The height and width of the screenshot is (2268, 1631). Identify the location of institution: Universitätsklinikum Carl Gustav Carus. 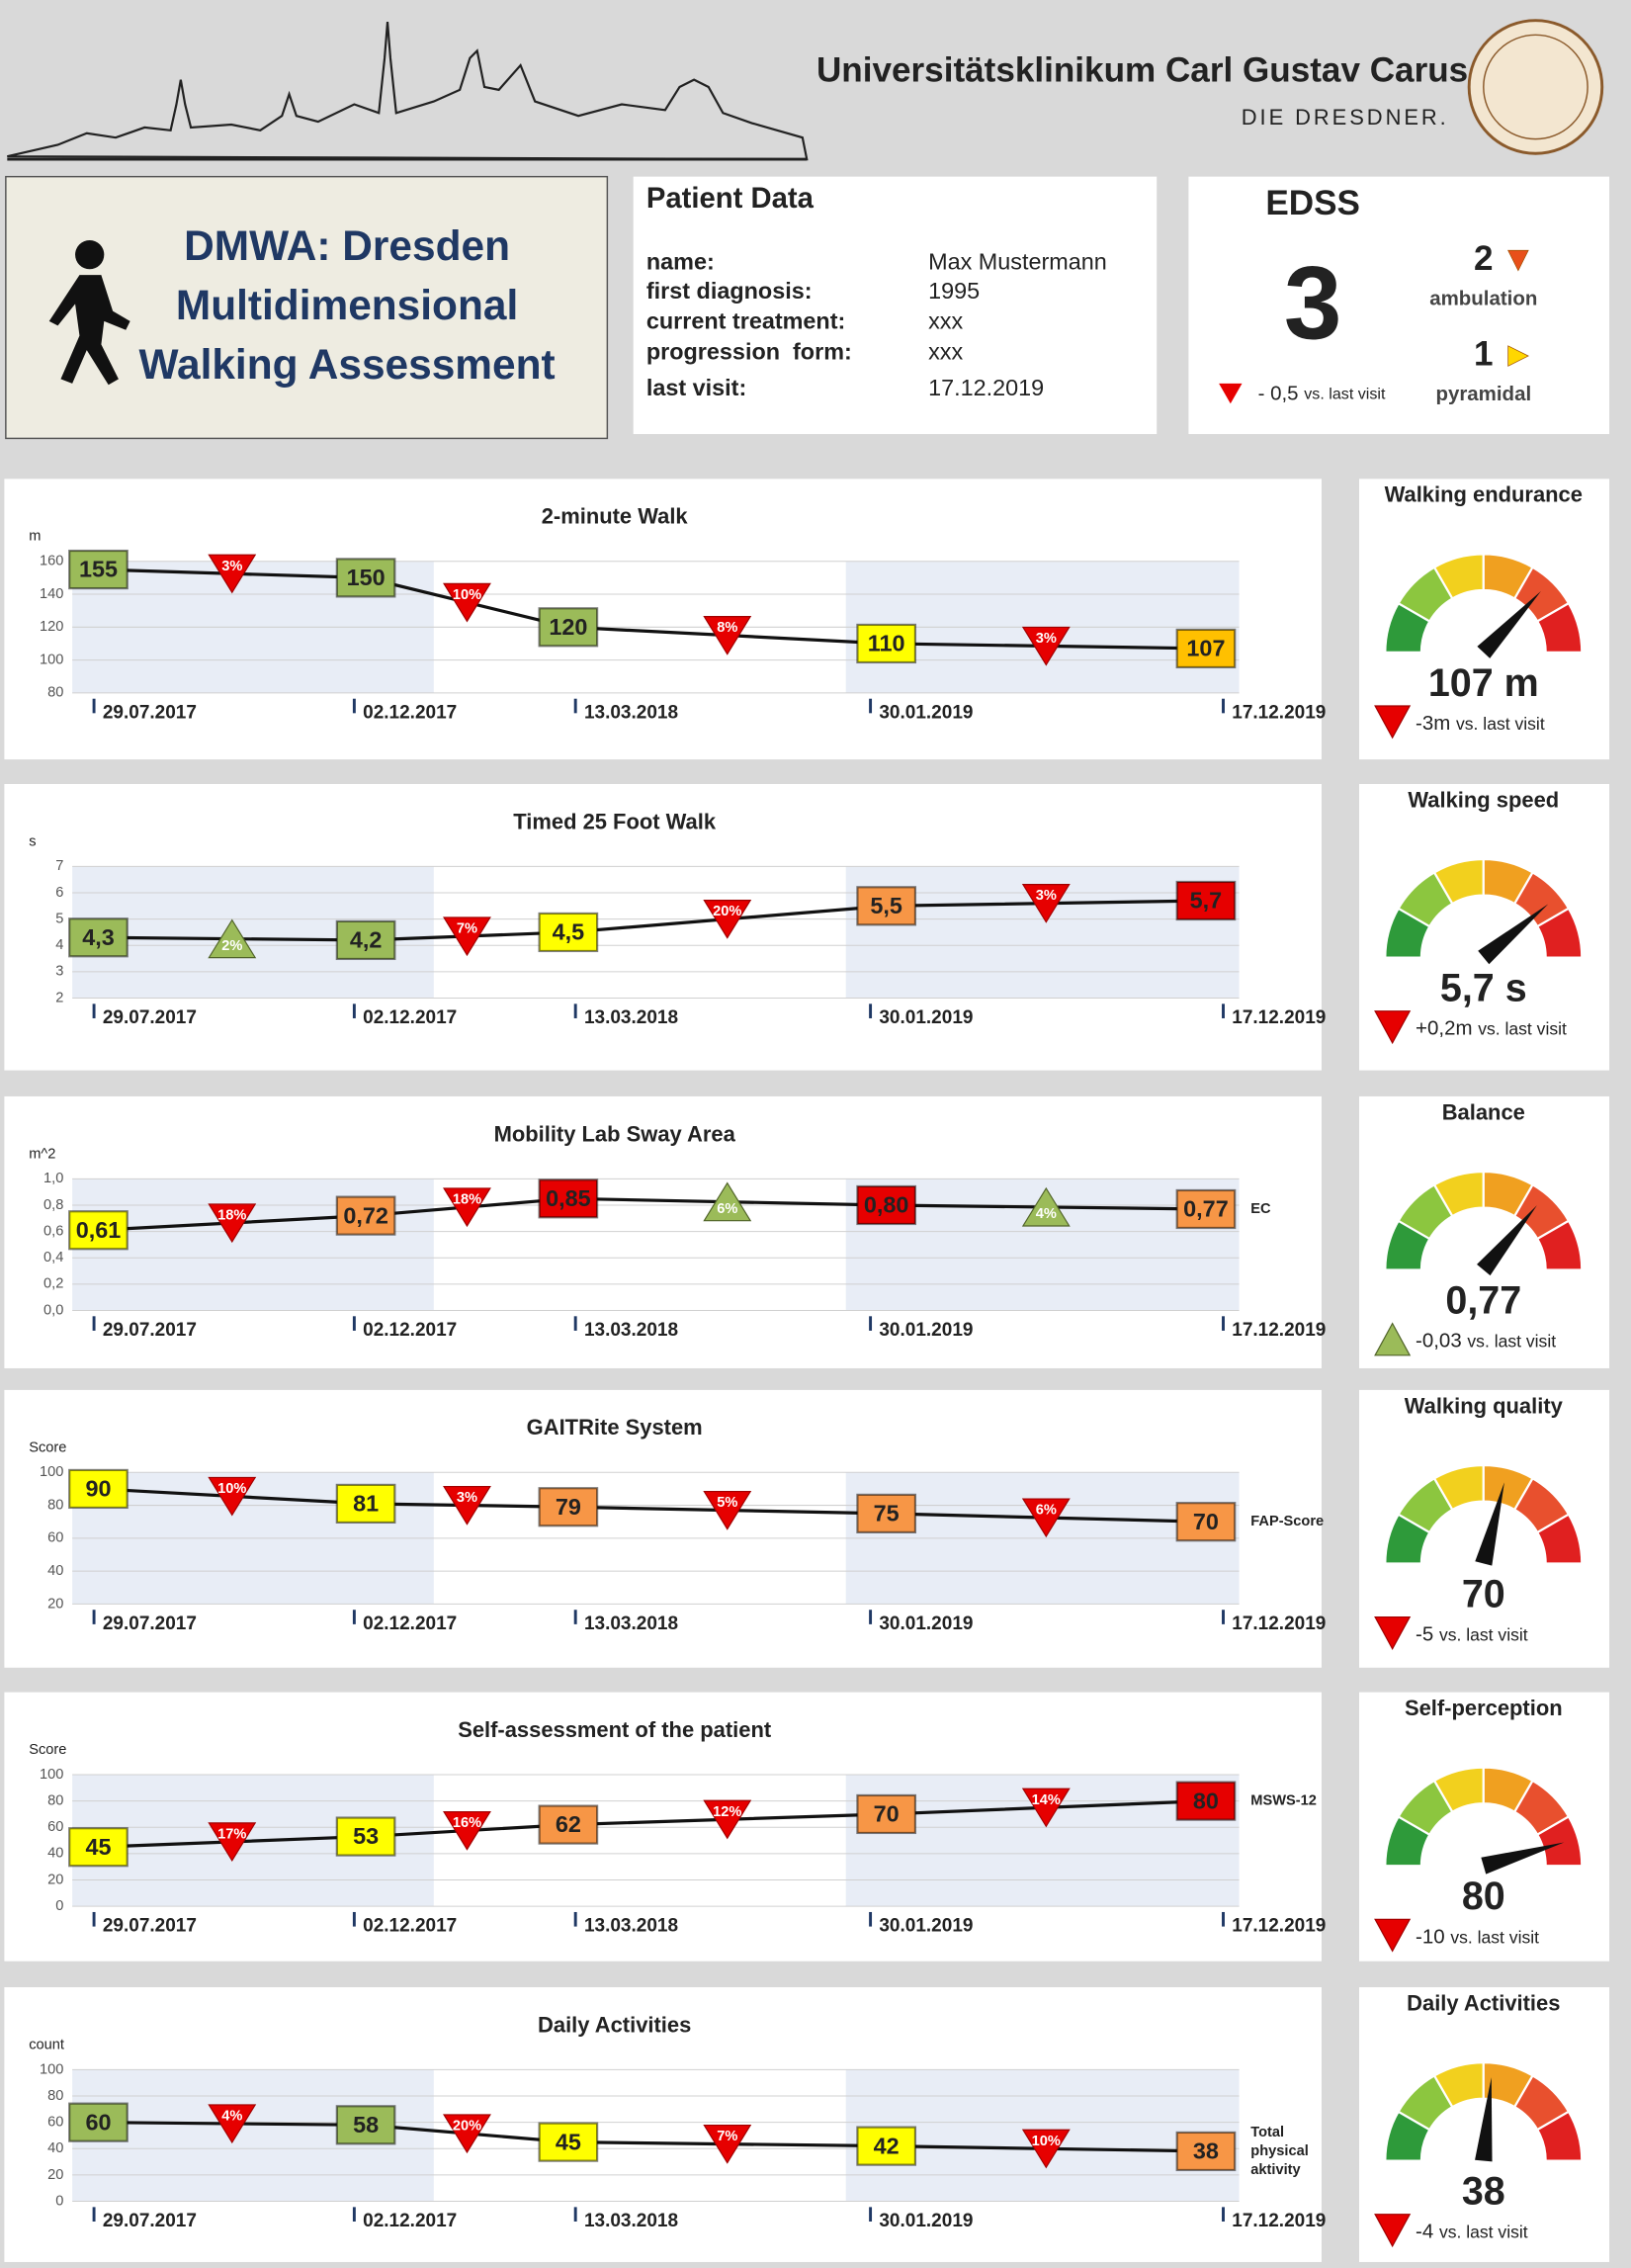
(1142, 70).